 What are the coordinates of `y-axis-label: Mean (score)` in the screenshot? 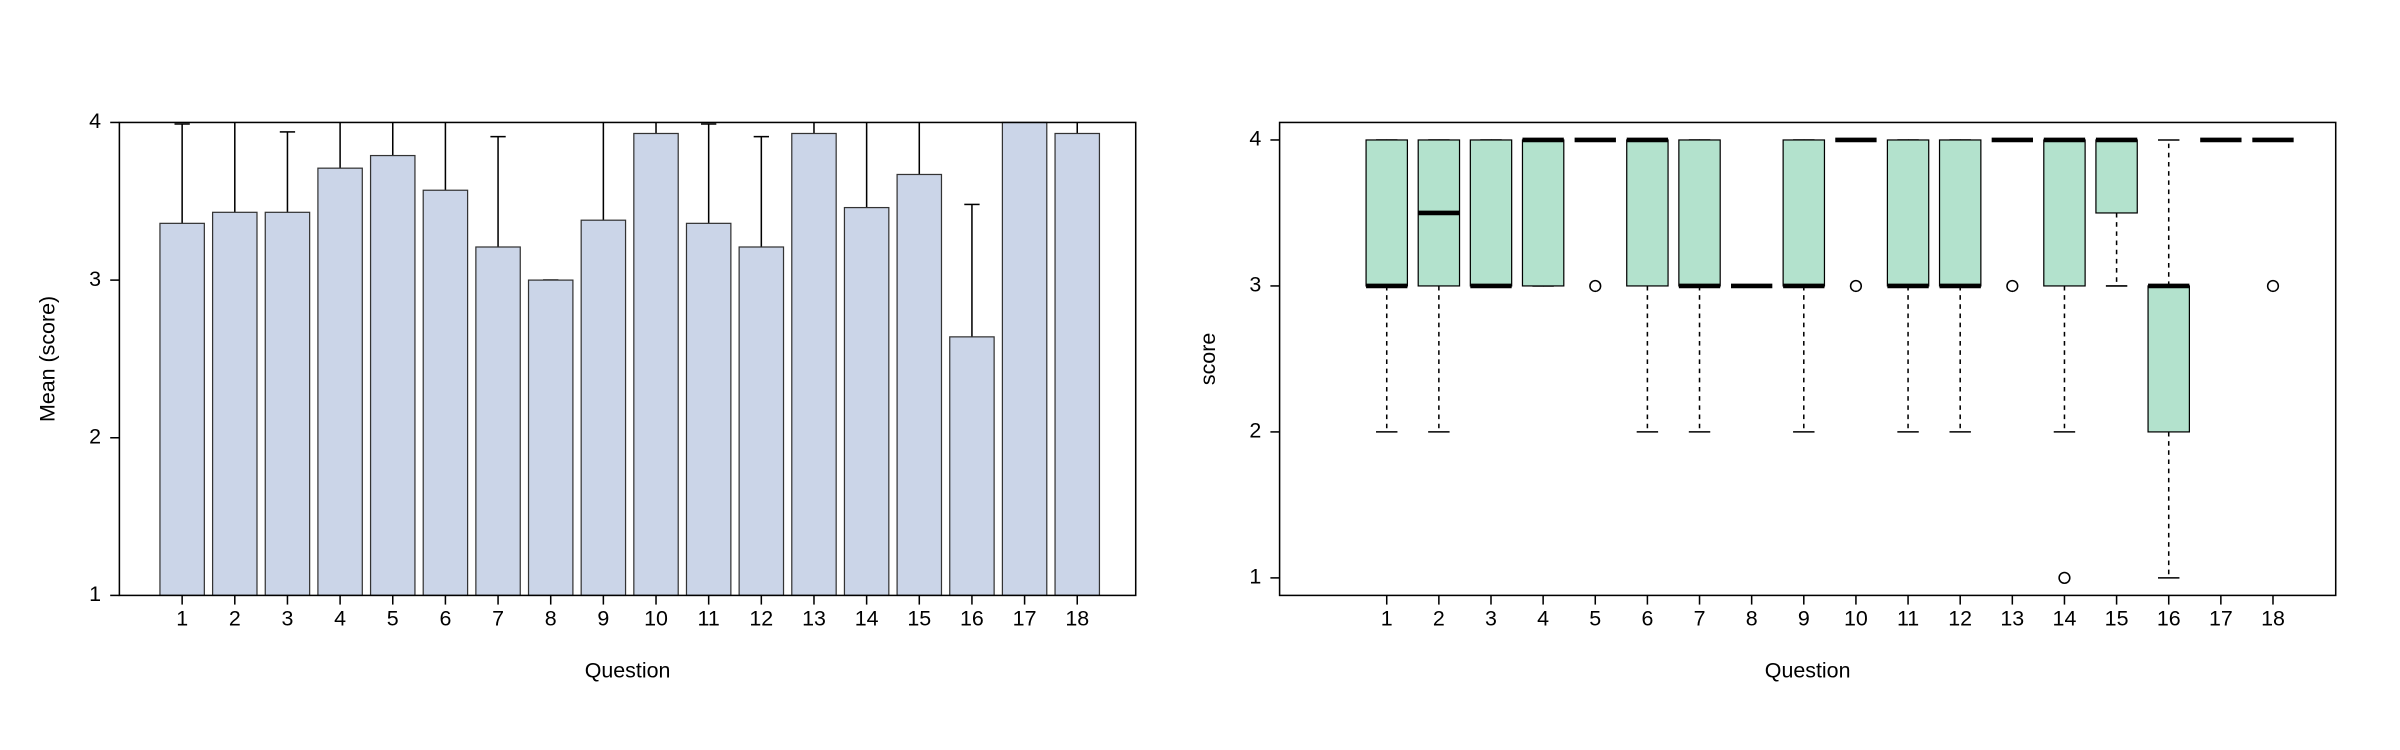 It's located at (48, 359).